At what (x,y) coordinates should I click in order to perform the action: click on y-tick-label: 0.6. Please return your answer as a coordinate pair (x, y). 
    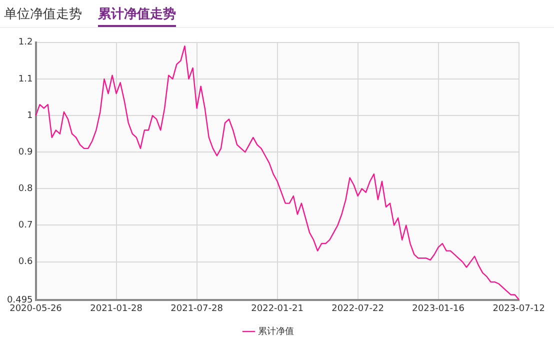
    Looking at the image, I should click on (26, 262).